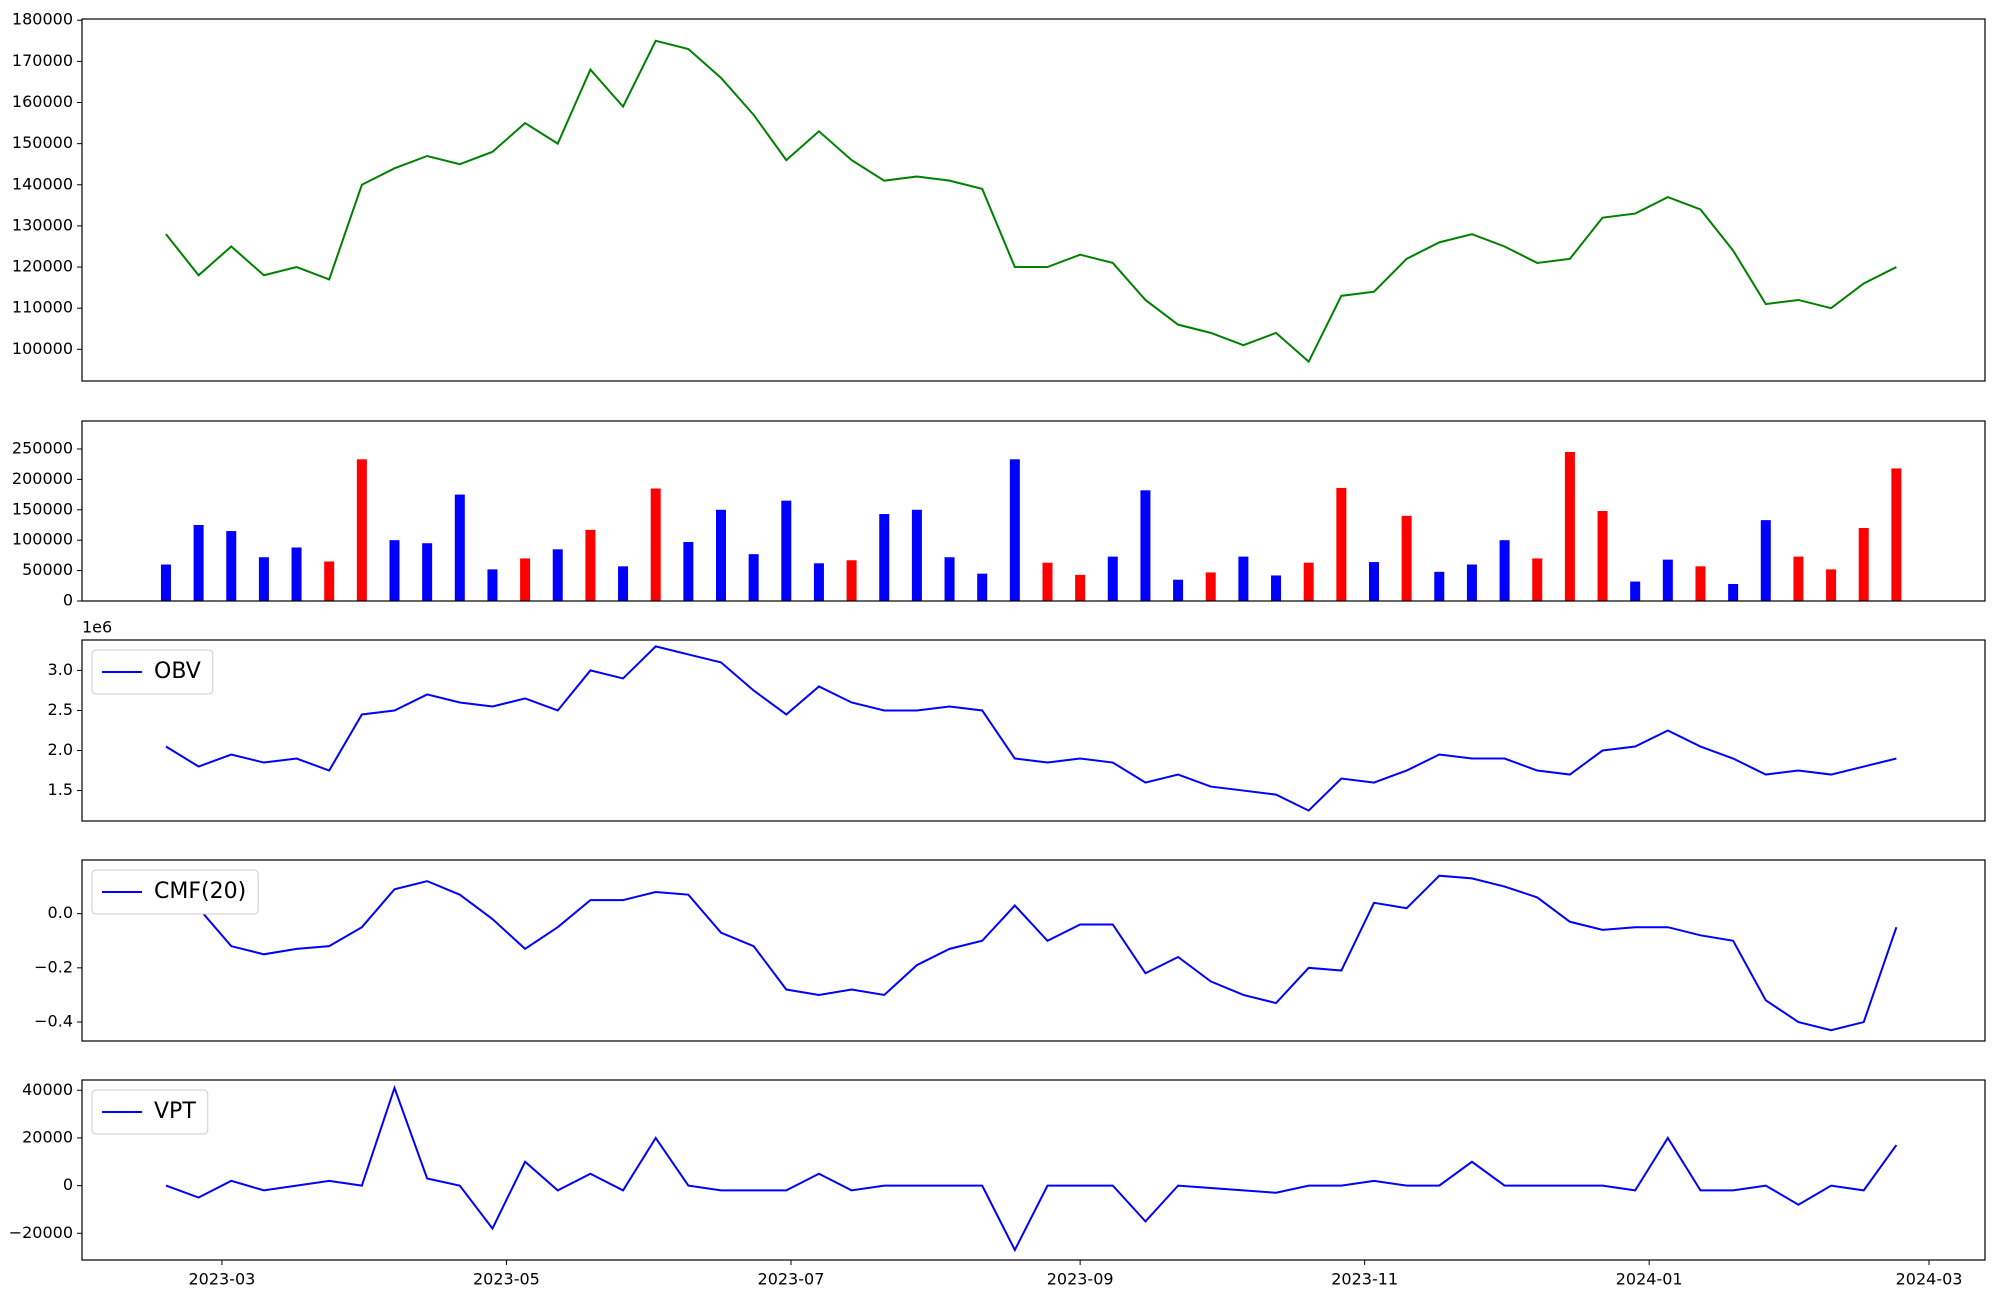 The width and height of the screenshot is (2000, 1300). What do you see at coordinates (42, 447) in the screenshot?
I see `y-tick-label: 250000` at bounding box center [42, 447].